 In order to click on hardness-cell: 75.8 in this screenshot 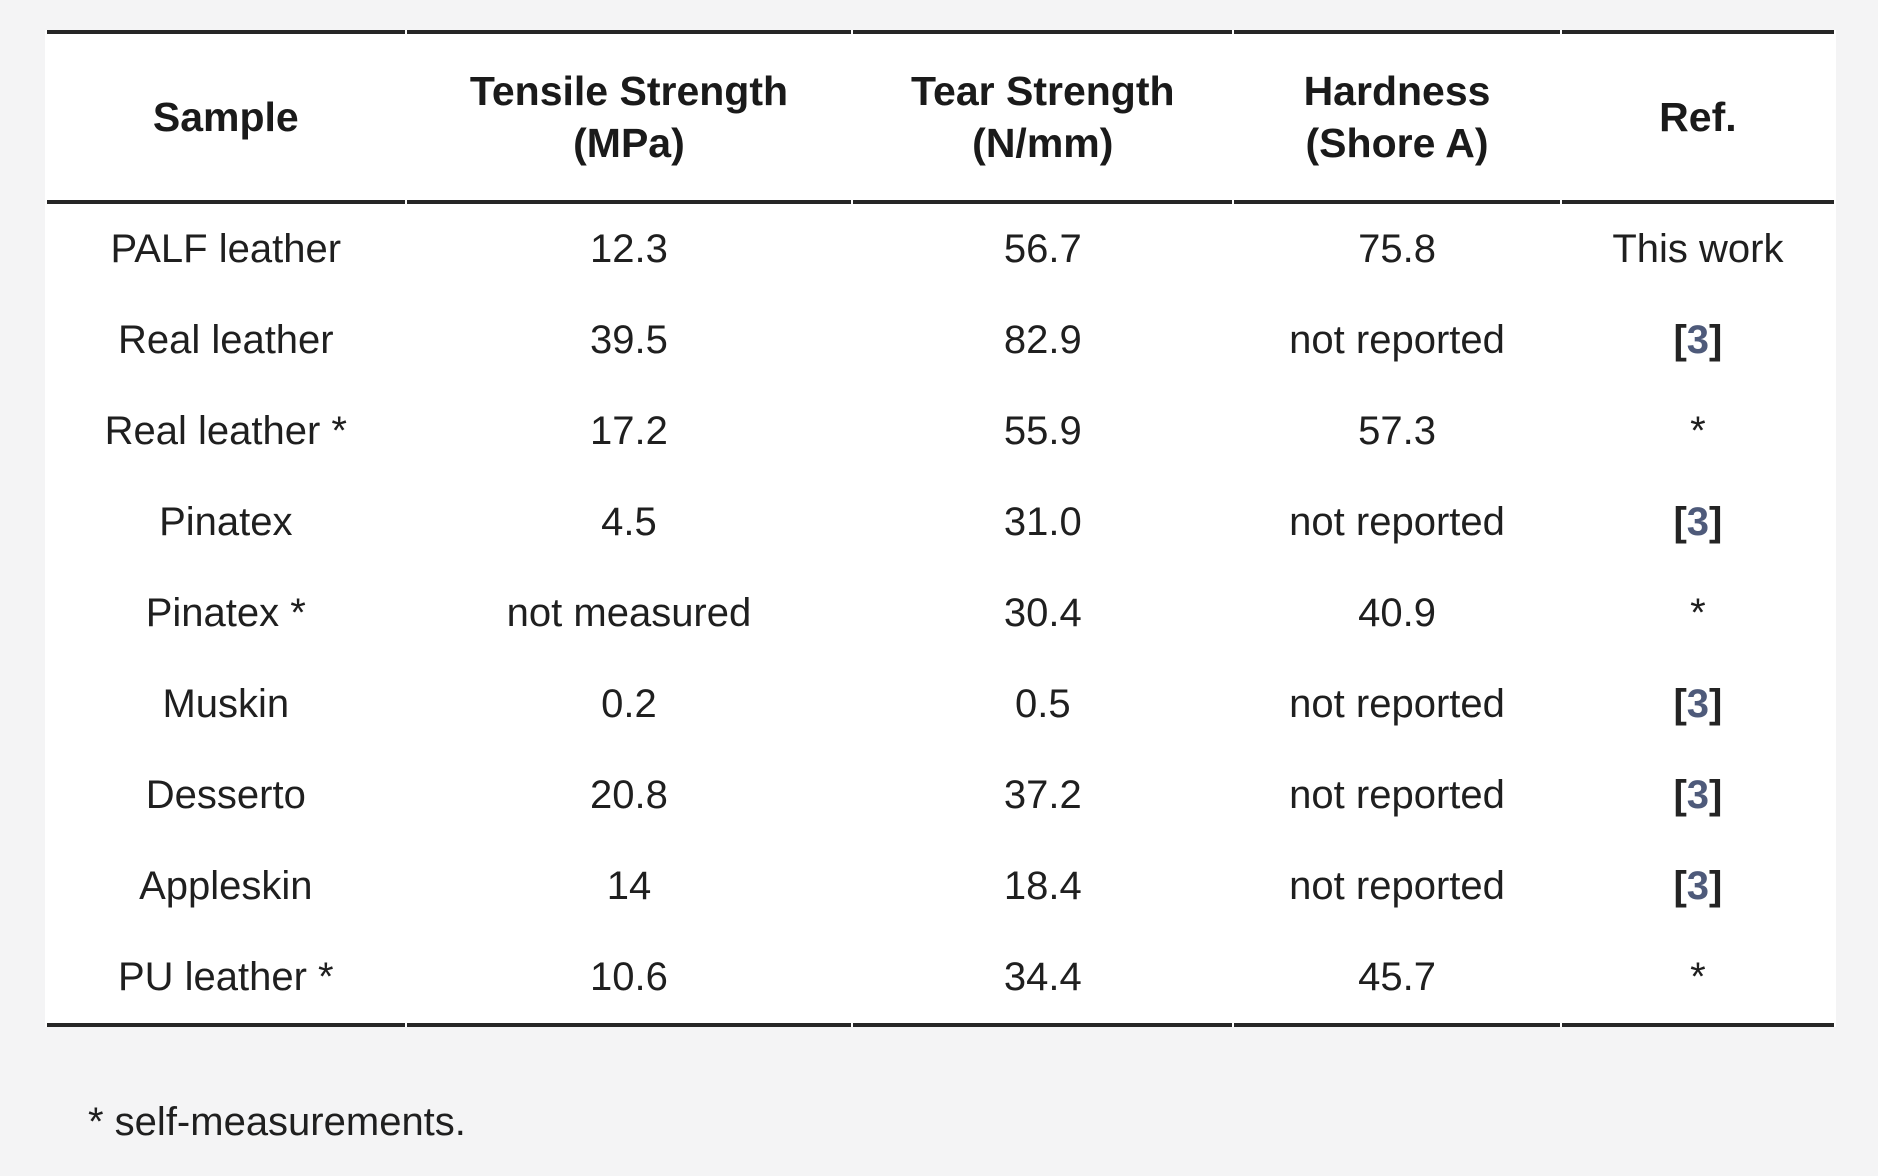, I will do `click(1397, 249)`.